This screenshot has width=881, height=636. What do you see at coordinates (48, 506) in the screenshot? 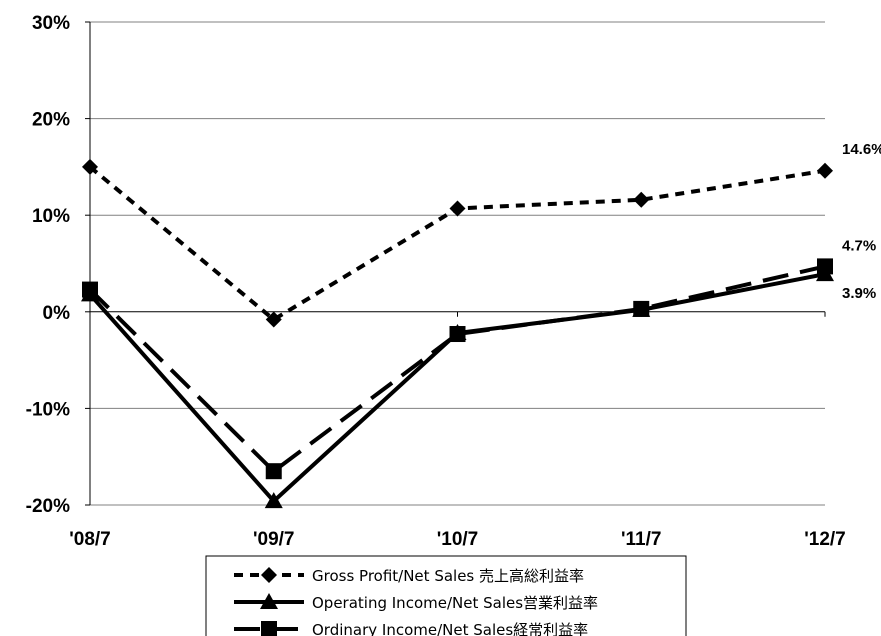
I see `y-tick-label: -20%` at bounding box center [48, 506].